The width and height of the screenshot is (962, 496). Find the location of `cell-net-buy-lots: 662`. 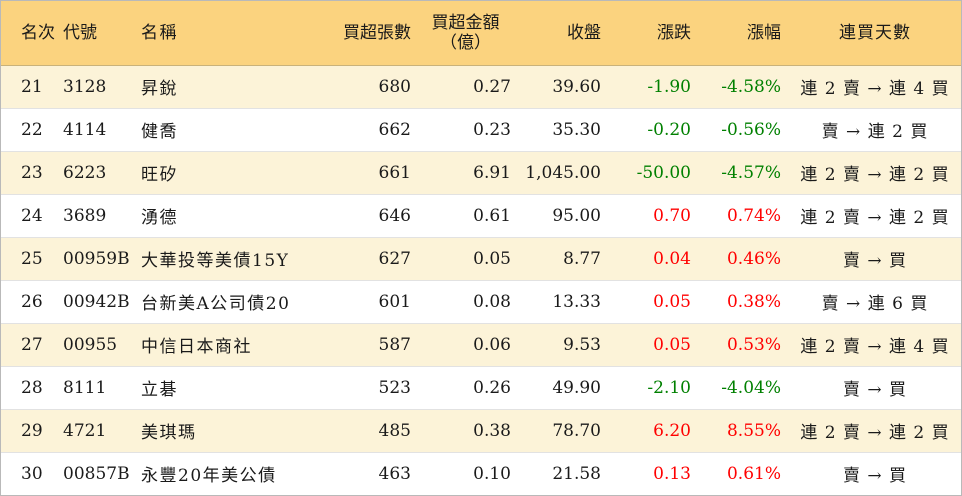

cell-net-buy-lots: 662 is located at coordinates (394, 129).